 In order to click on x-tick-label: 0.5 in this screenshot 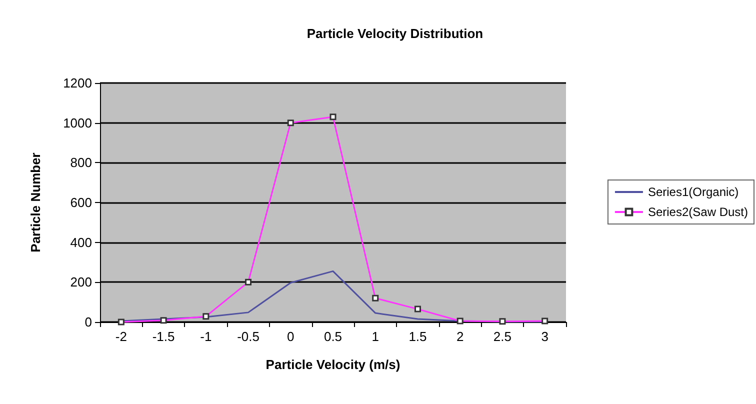, I will do `click(333, 336)`.